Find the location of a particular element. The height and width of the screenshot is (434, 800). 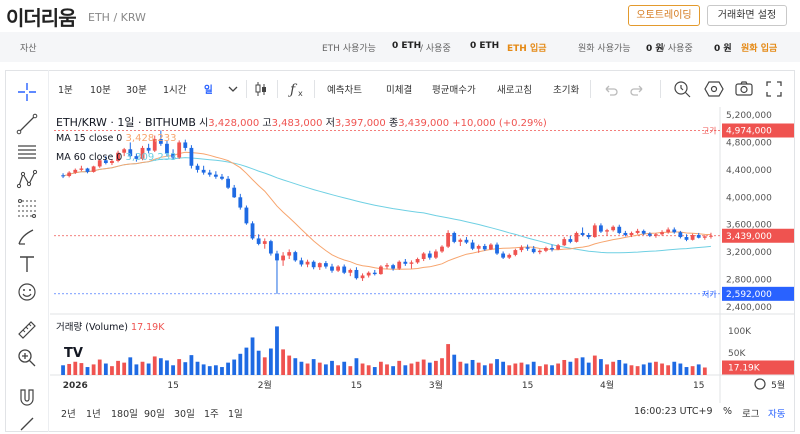

pencil-lock-icon is located at coordinates (27, 420).